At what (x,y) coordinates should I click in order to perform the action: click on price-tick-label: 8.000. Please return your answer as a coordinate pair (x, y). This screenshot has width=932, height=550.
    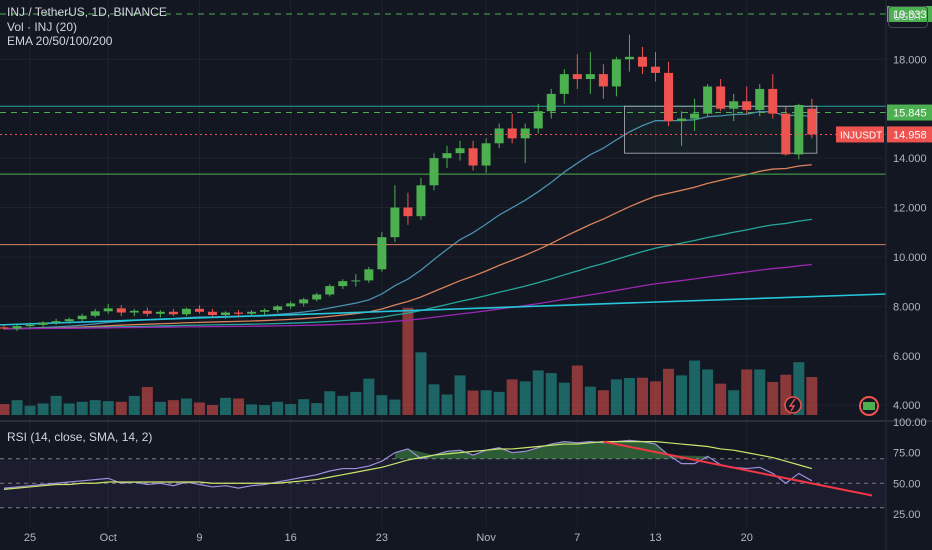
    Looking at the image, I should click on (907, 307).